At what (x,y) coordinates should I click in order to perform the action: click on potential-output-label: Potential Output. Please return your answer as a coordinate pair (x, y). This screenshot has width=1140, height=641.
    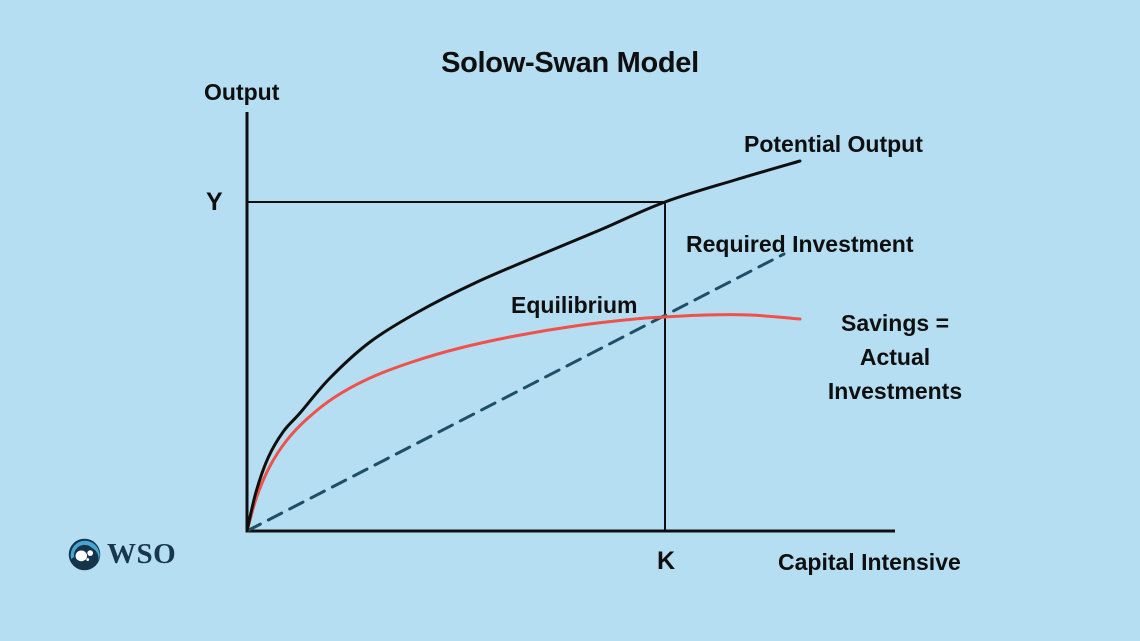
    Looking at the image, I should click on (833, 144).